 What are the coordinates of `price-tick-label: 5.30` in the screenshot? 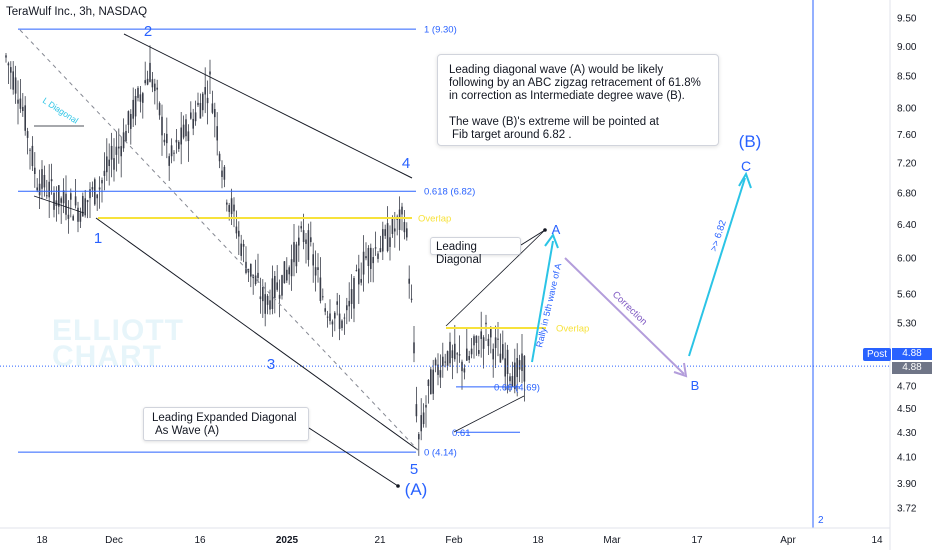 It's located at (907, 323).